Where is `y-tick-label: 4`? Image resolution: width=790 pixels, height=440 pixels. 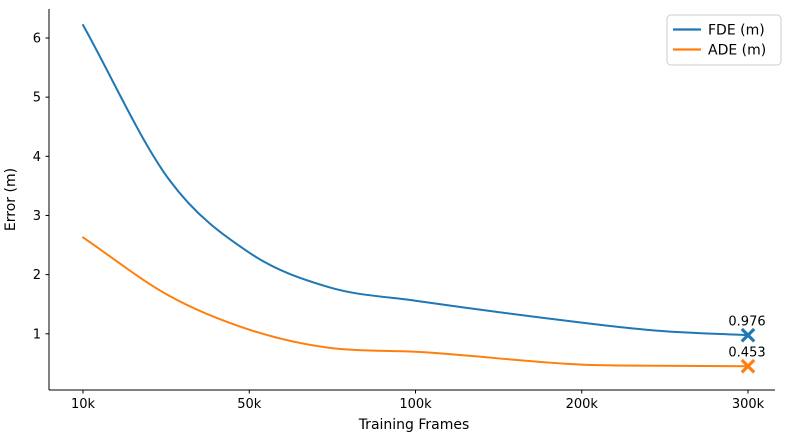 y-tick-label: 4 is located at coordinates (37, 157).